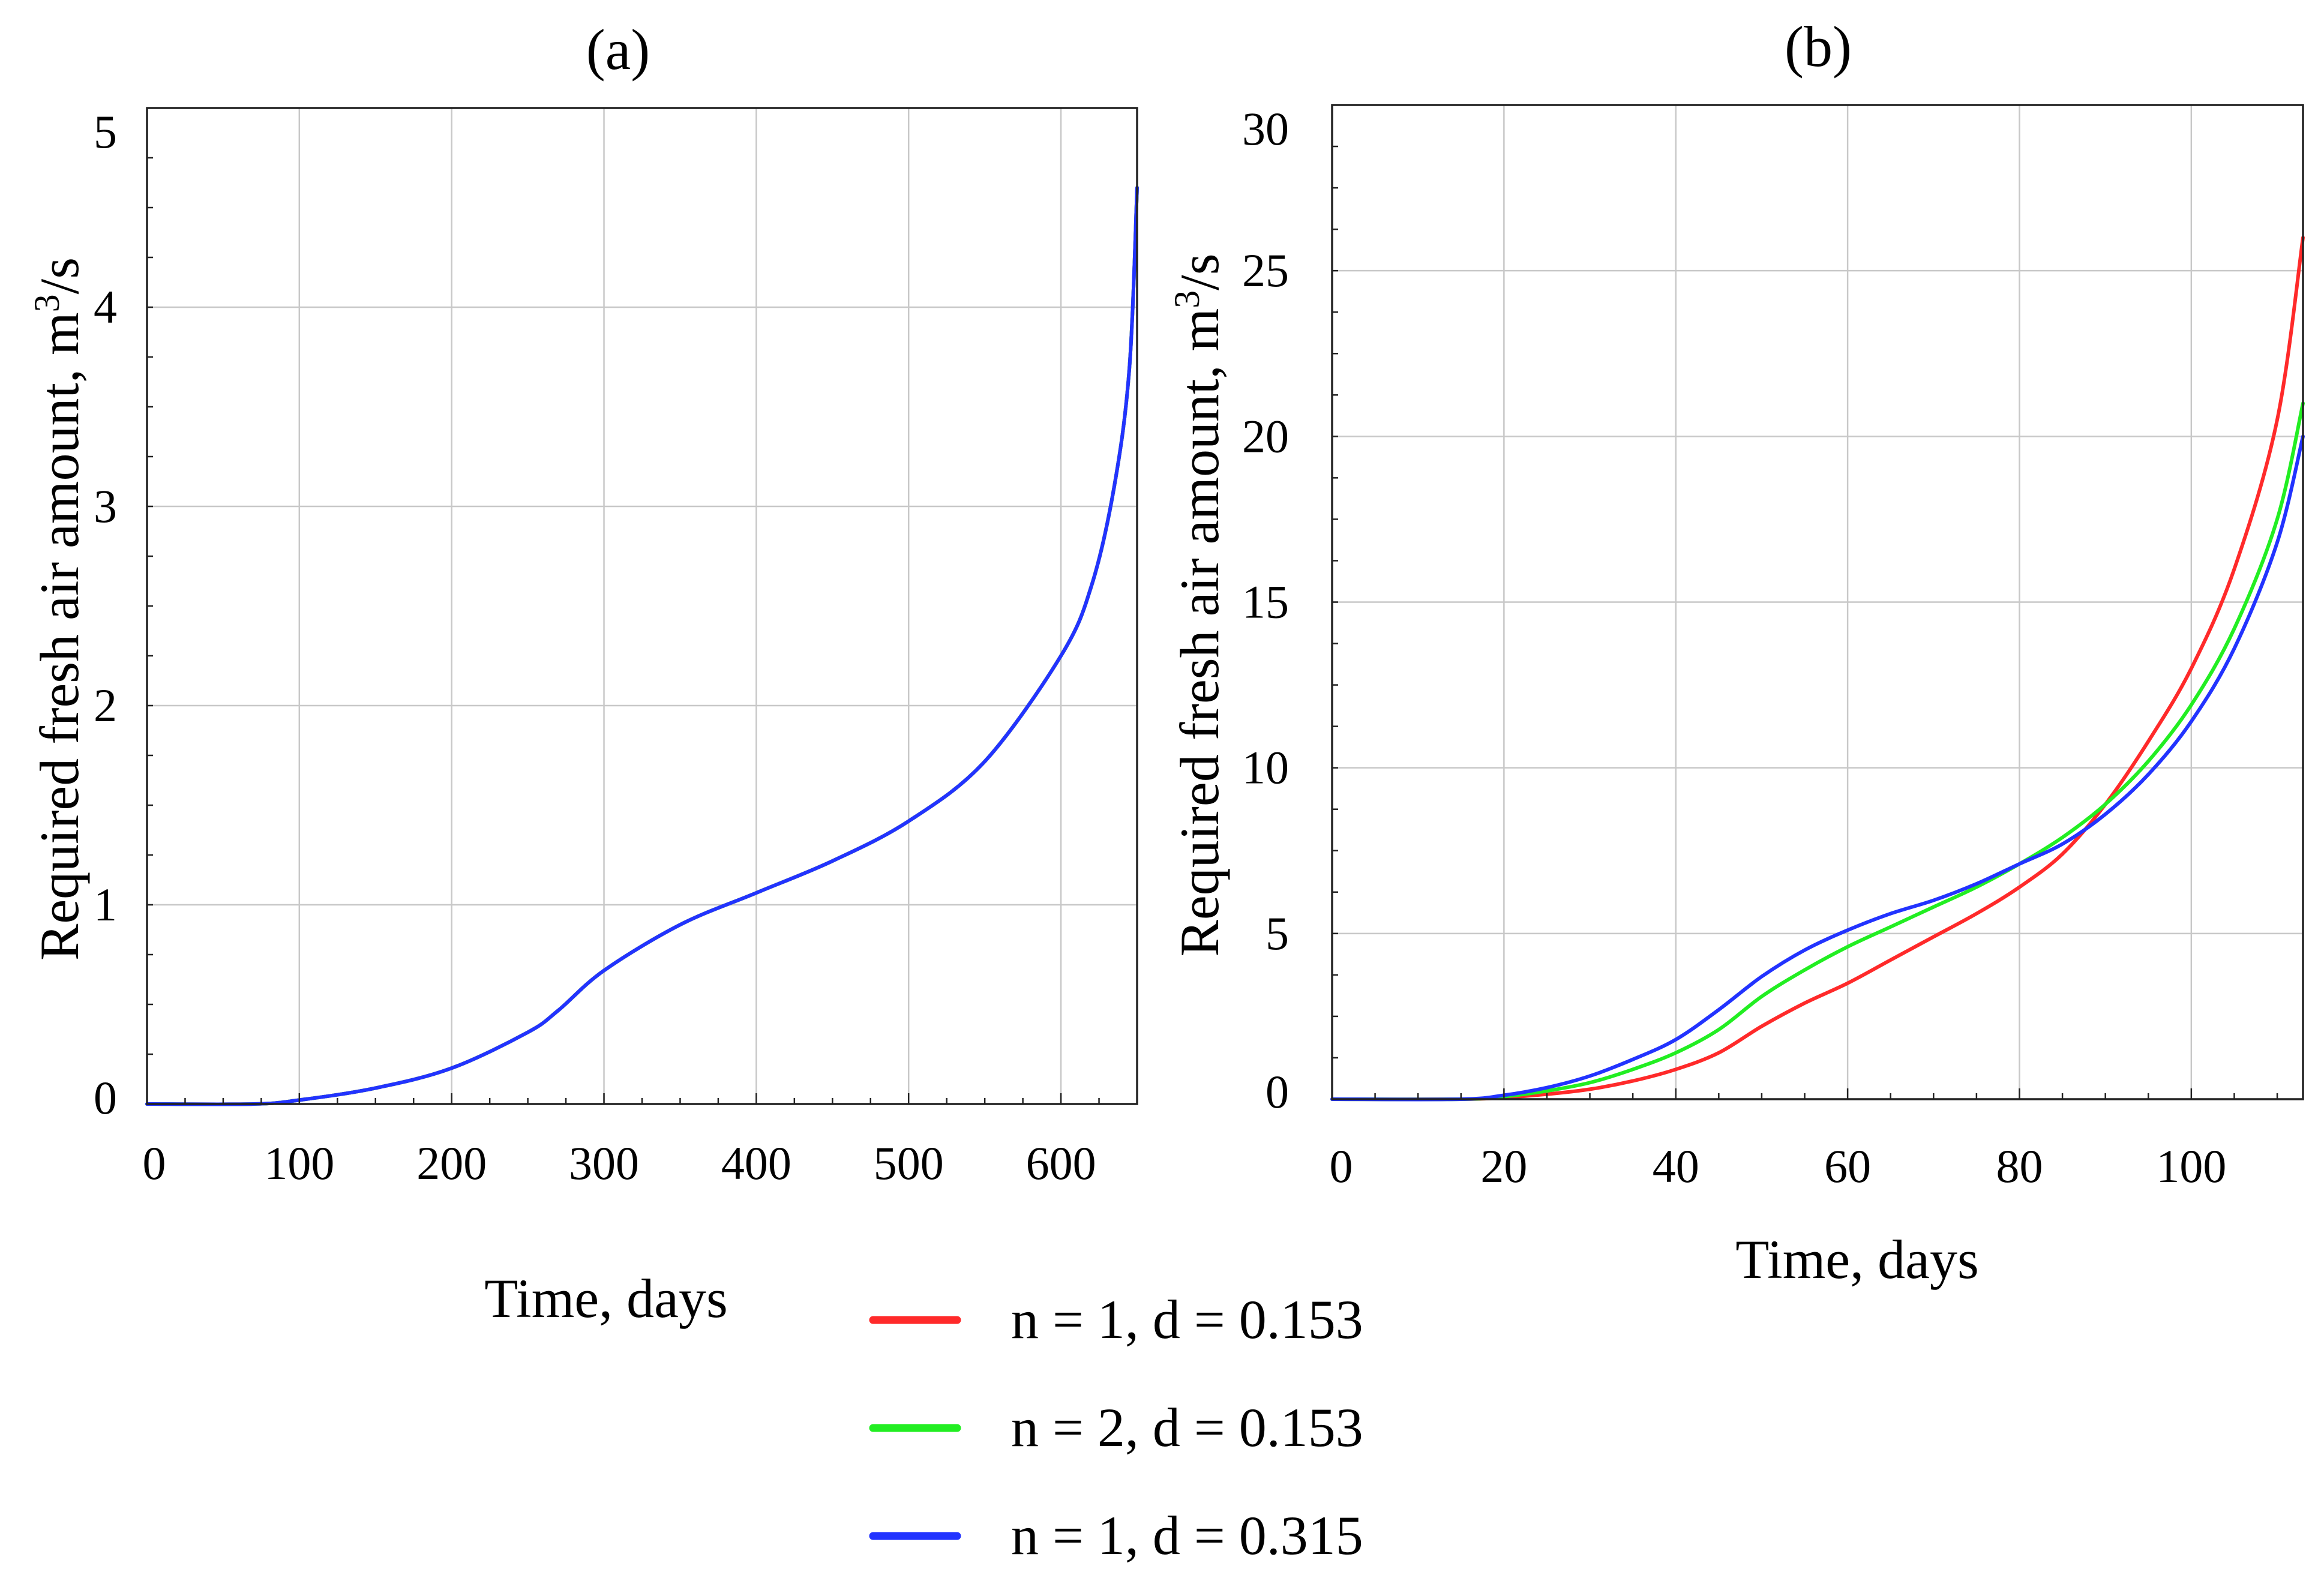  I want to click on x-tick-label: 500, so click(909, 1163).